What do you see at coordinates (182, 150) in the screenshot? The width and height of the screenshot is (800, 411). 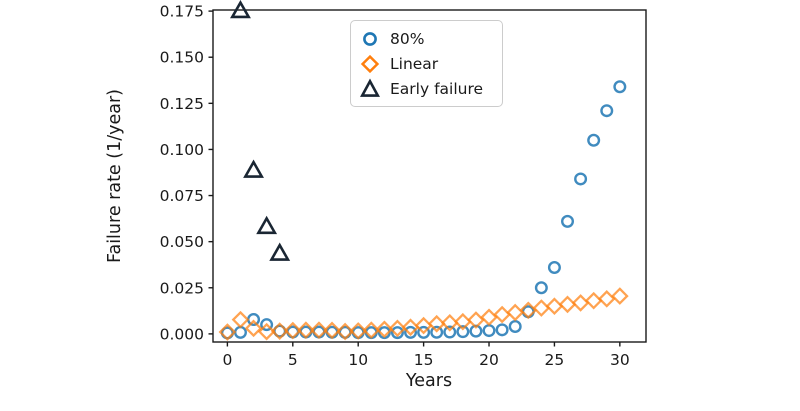 I see `y-axis-tick-label: 0.100` at bounding box center [182, 150].